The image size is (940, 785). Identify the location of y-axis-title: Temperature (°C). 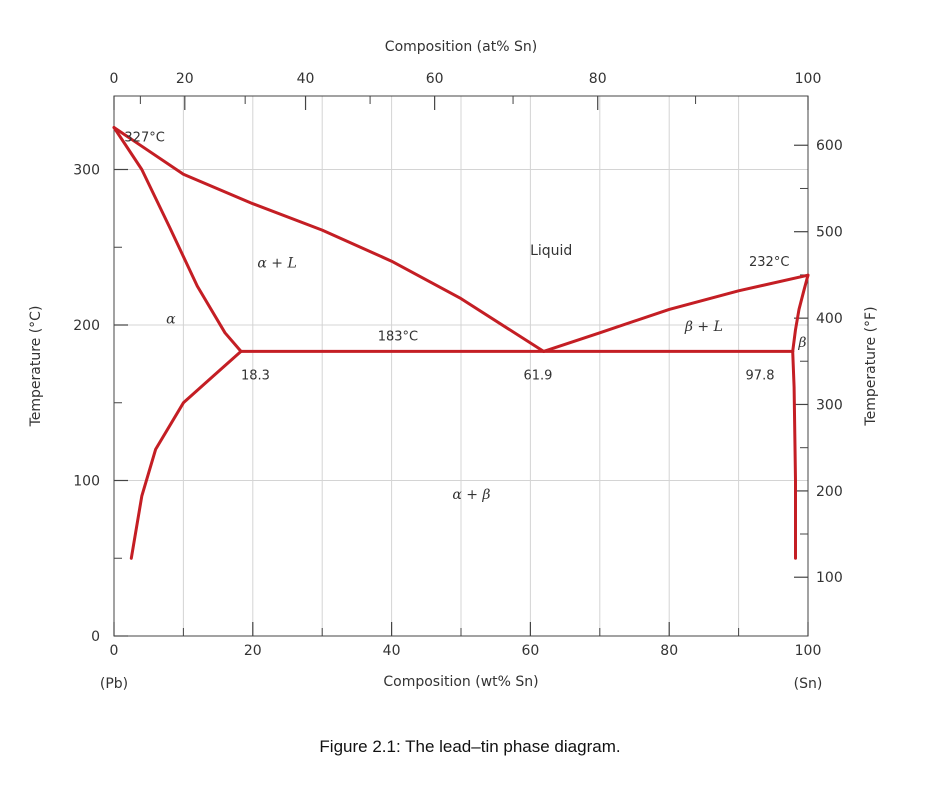
(36, 367).